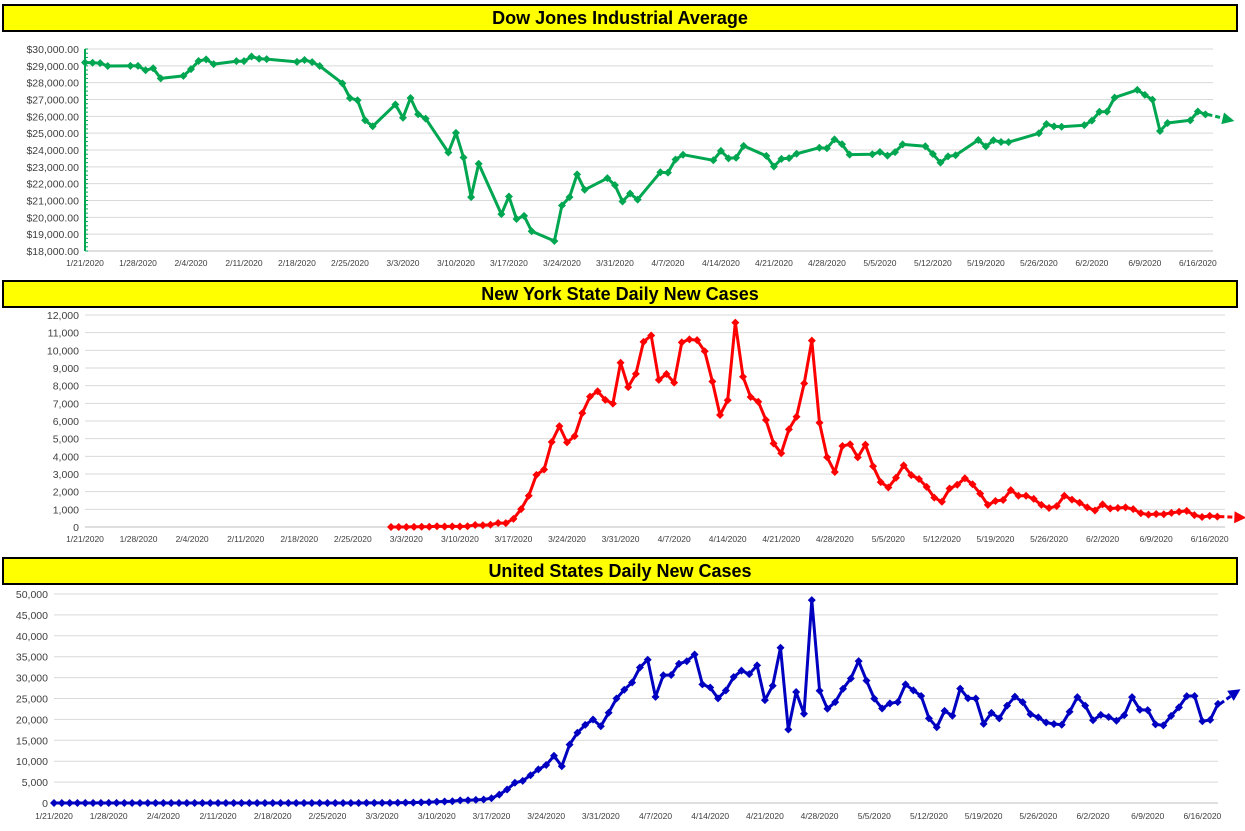 This screenshot has height=831, width=1245. I want to click on y-tick-label: 2,000, so click(66, 493).